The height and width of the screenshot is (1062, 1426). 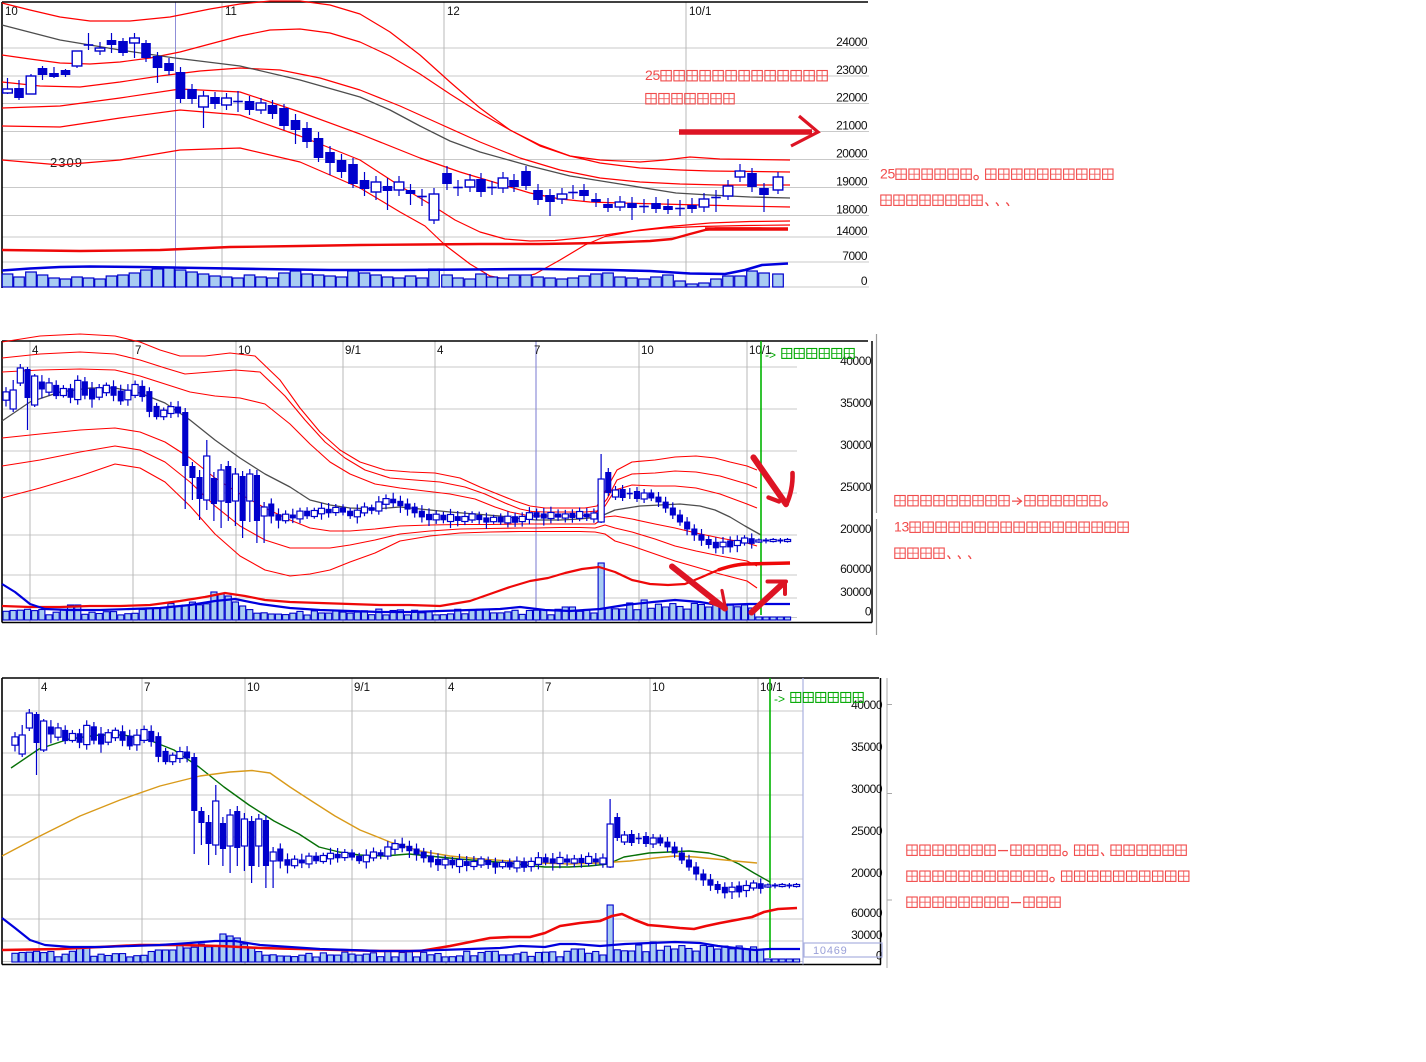 What do you see at coordinates (898, 527) in the screenshot?
I see `svg-text: 1` at bounding box center [898, 527].